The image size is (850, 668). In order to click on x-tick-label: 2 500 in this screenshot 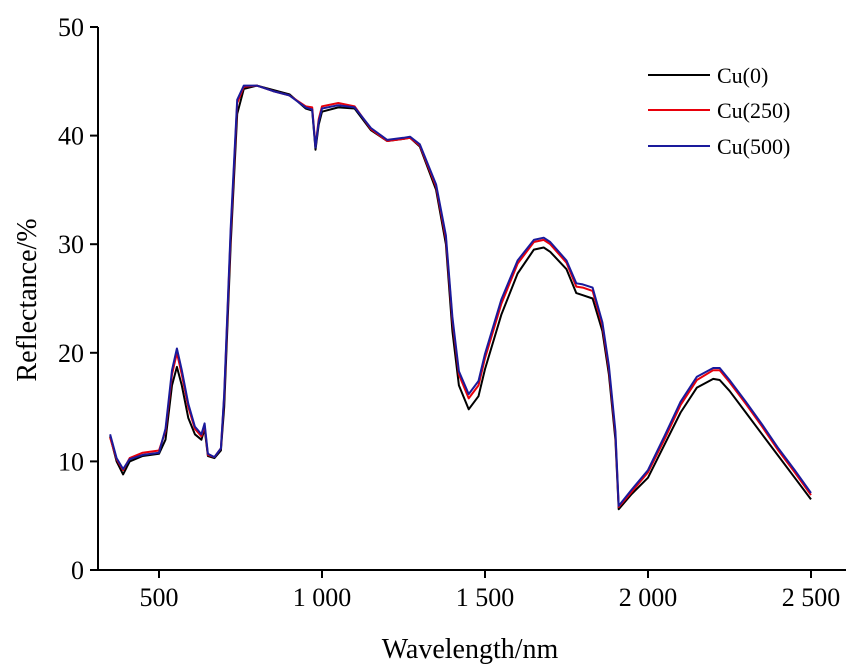, I will do `click(811, 597)`.